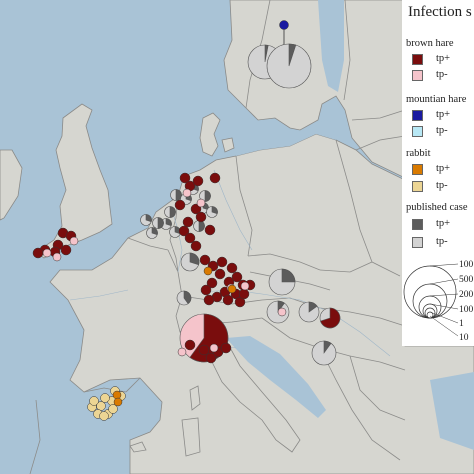 The image size is (474, 474). What do you see at coordinates (191, 437) in the screenshot?
I see `sardinia-land` at bounding box center [191, 437].